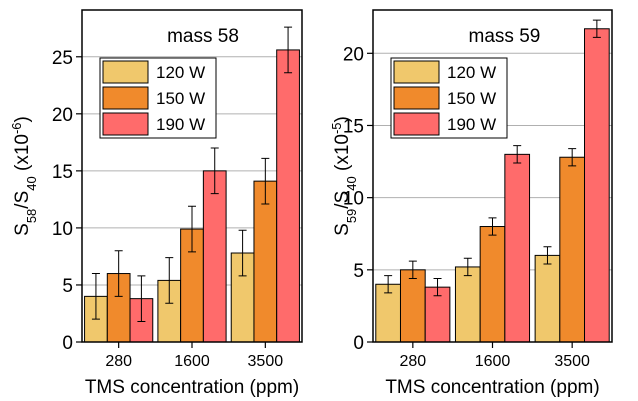 The height and width of the screenshot is (401, 638). I want to click on y-axis-label-part: 58, so click(31, 216).